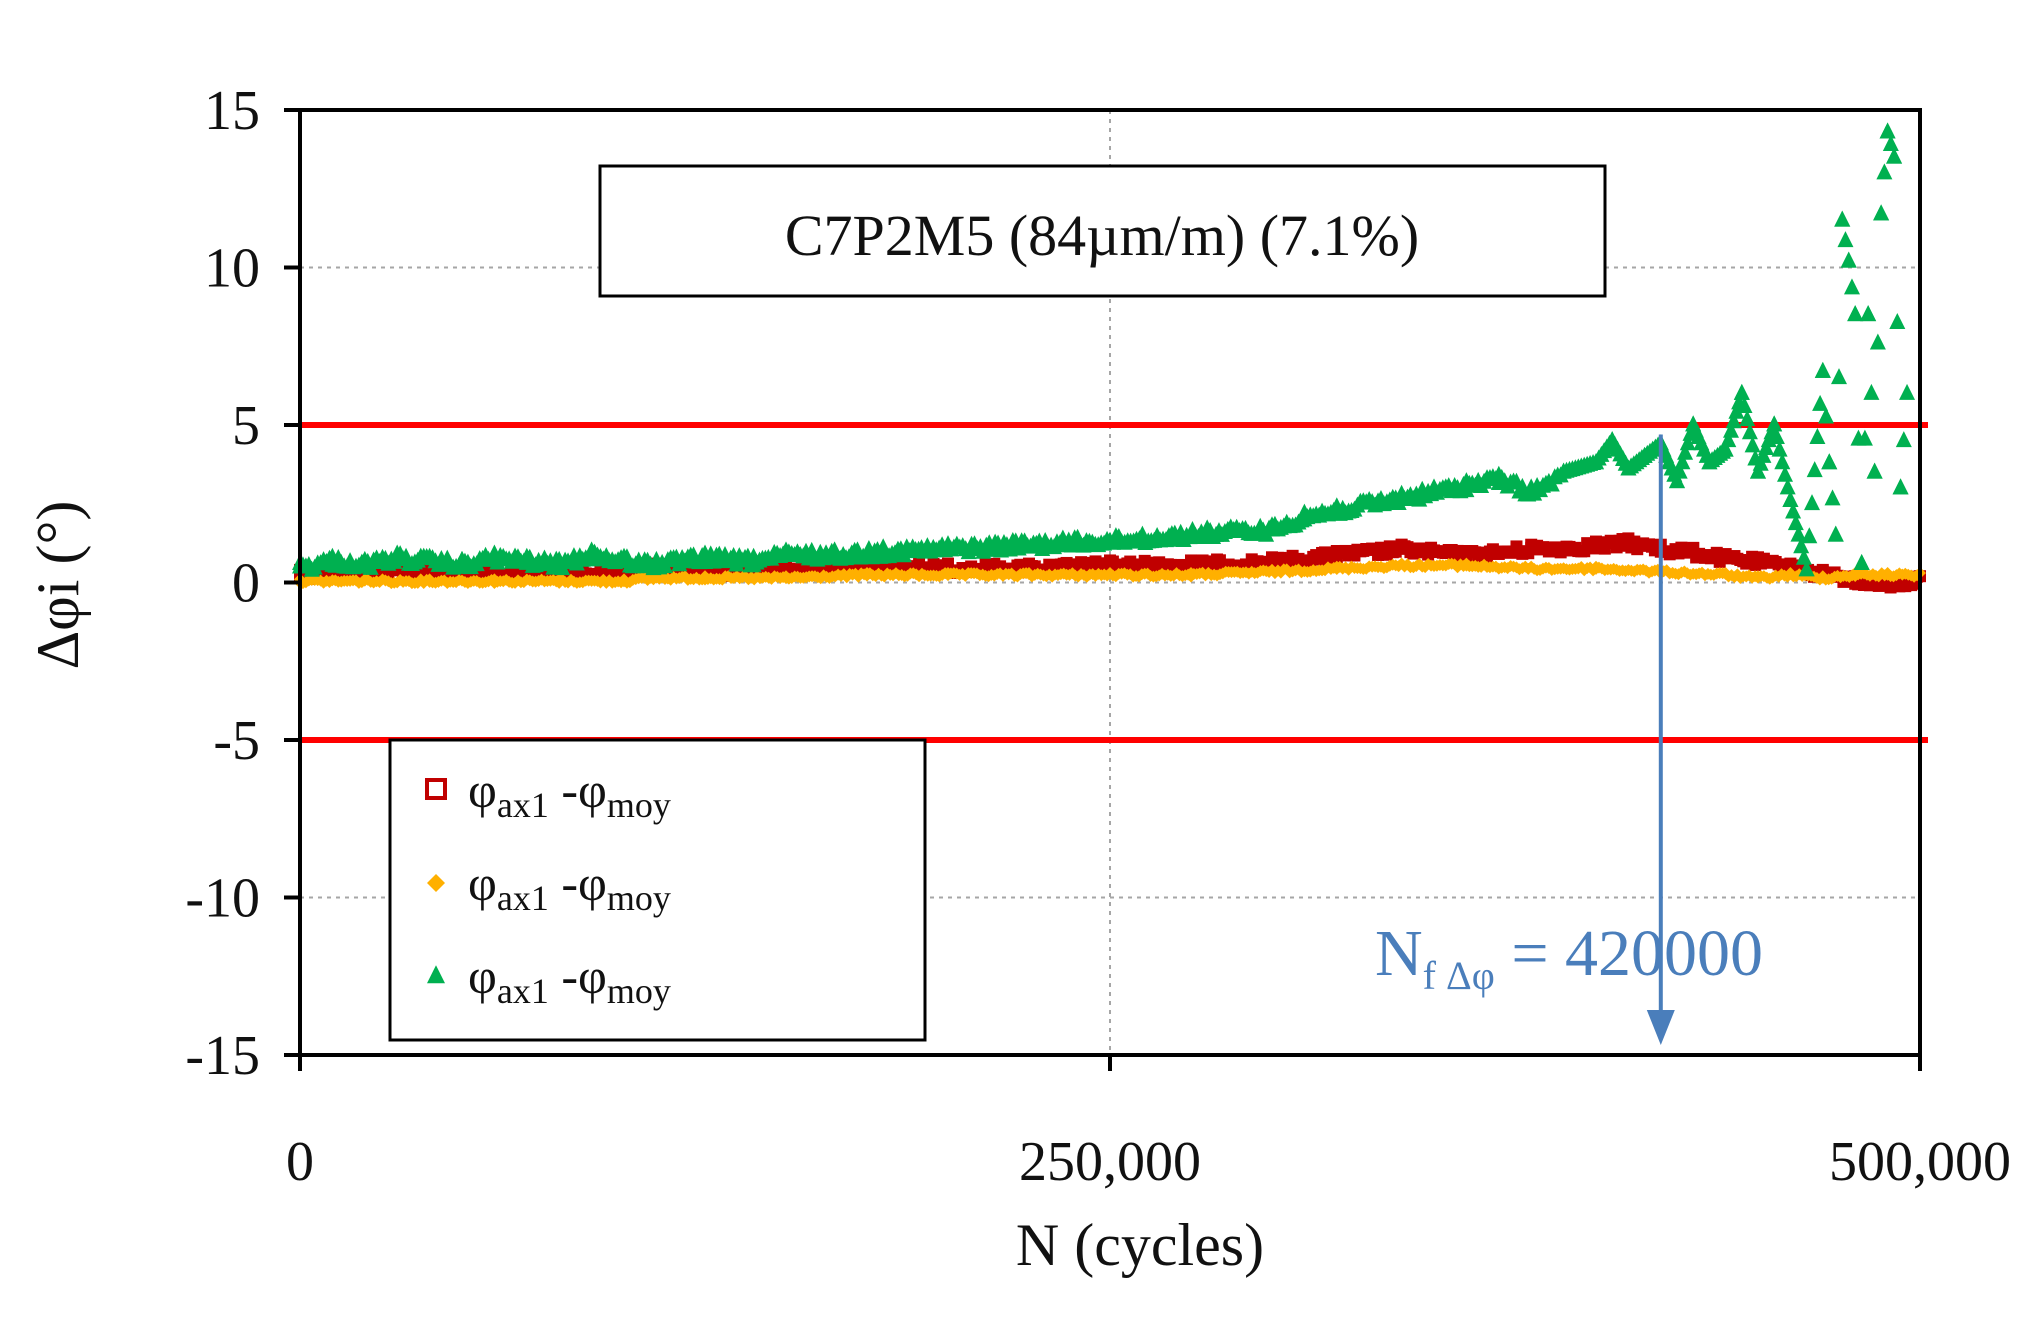 The width and height of the screenshot is (2022, 1328). I want to click on y-tick-label: -5, so click(236, 741).